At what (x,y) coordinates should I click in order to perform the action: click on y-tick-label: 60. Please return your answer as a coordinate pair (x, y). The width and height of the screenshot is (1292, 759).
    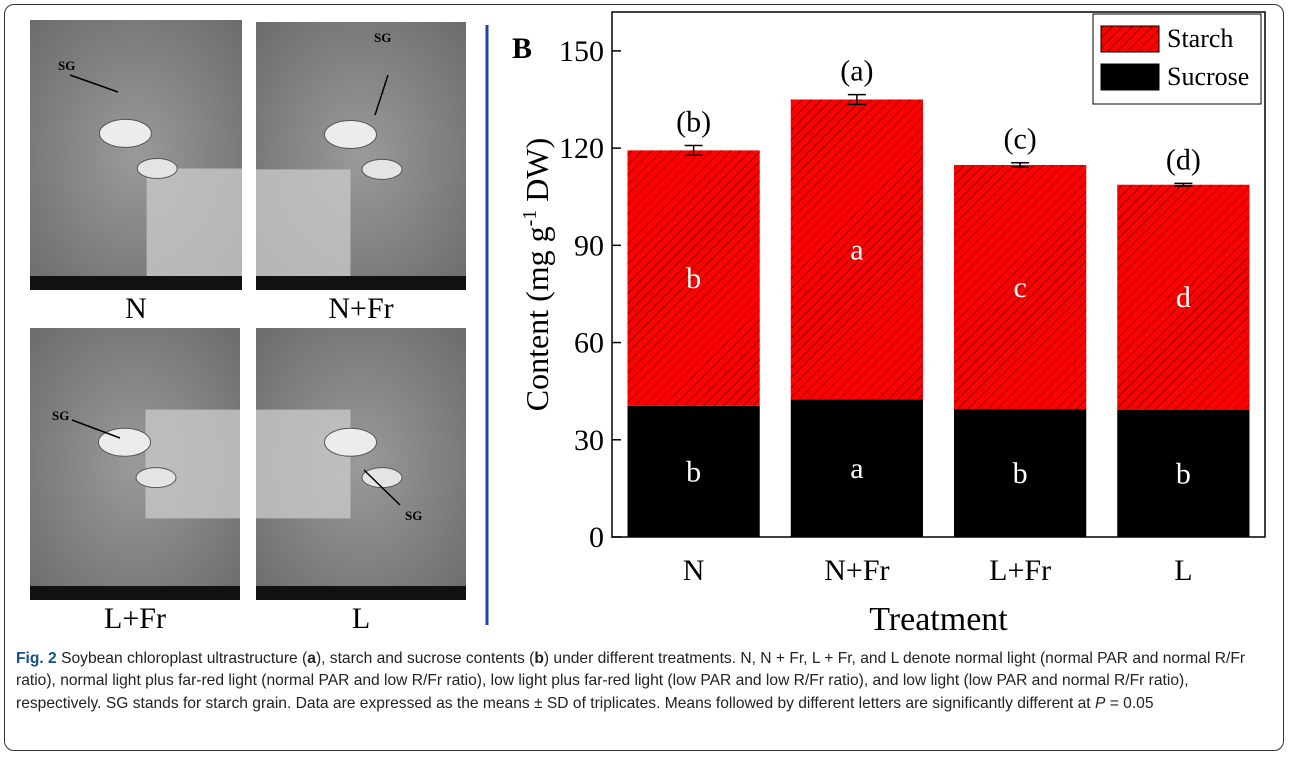
    Looking at the image, I should click on (589, 343).